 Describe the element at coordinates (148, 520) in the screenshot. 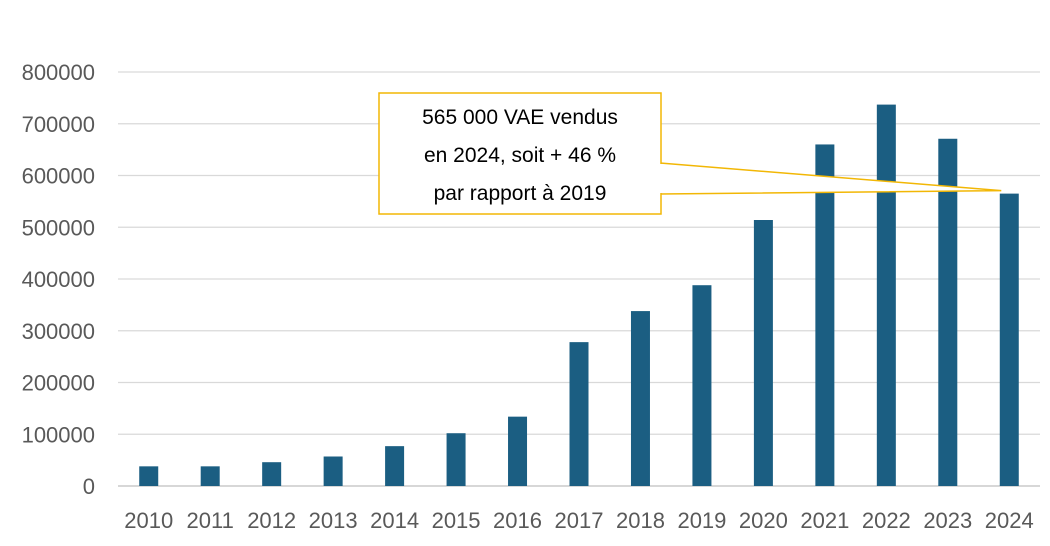

I see `x-tick-label-2010: 2010` at that location.